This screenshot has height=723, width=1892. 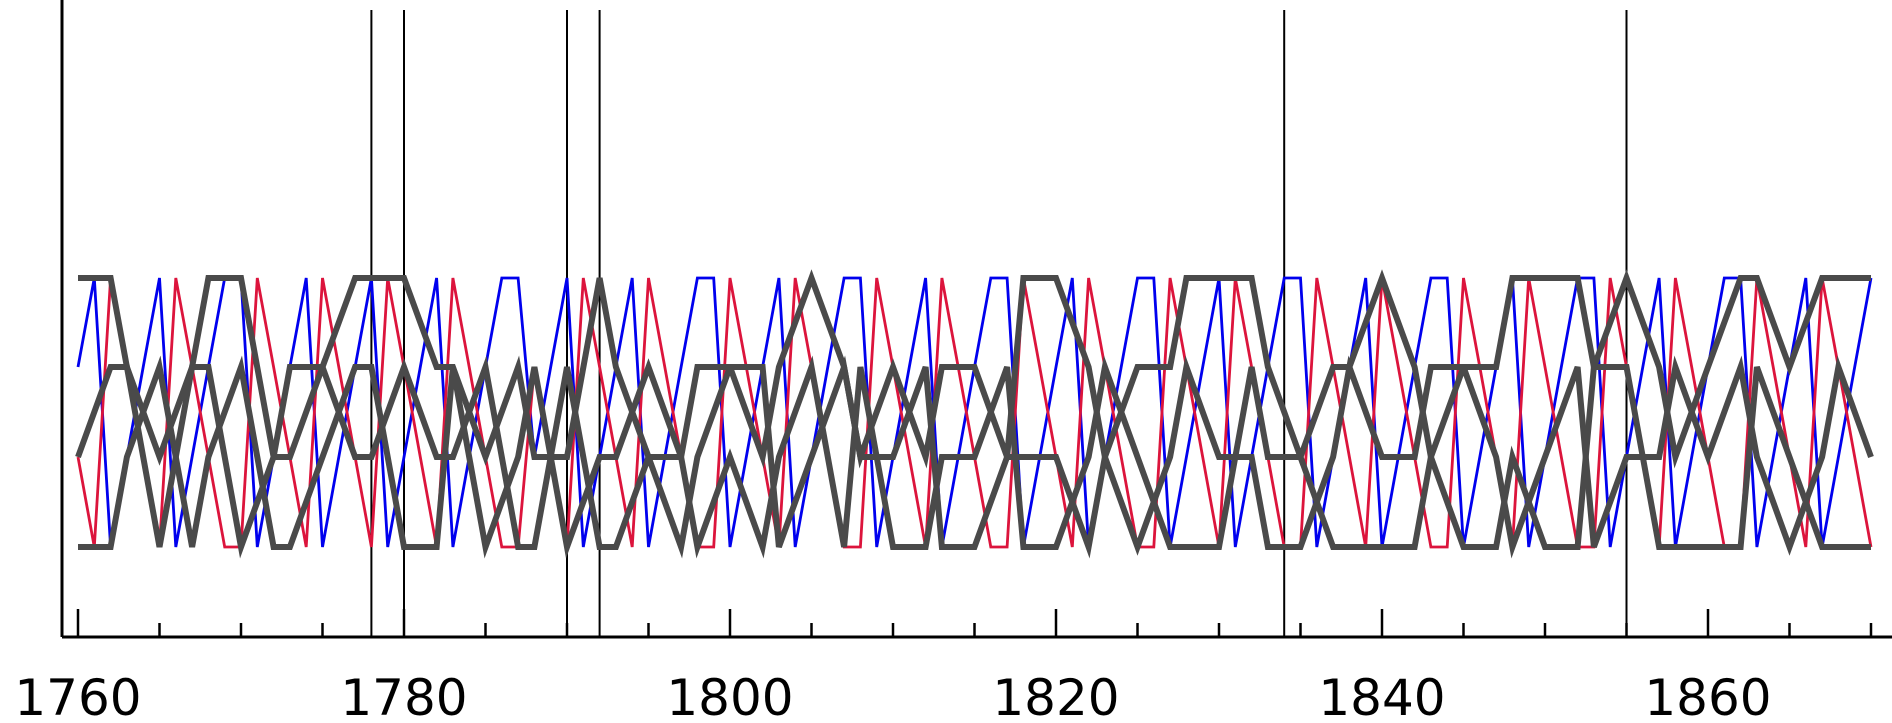 What do you see at coordinates (729, 696) in the screenshot?
I see `x-tick-label-1800: 1800` at bounding box center [729, 696].